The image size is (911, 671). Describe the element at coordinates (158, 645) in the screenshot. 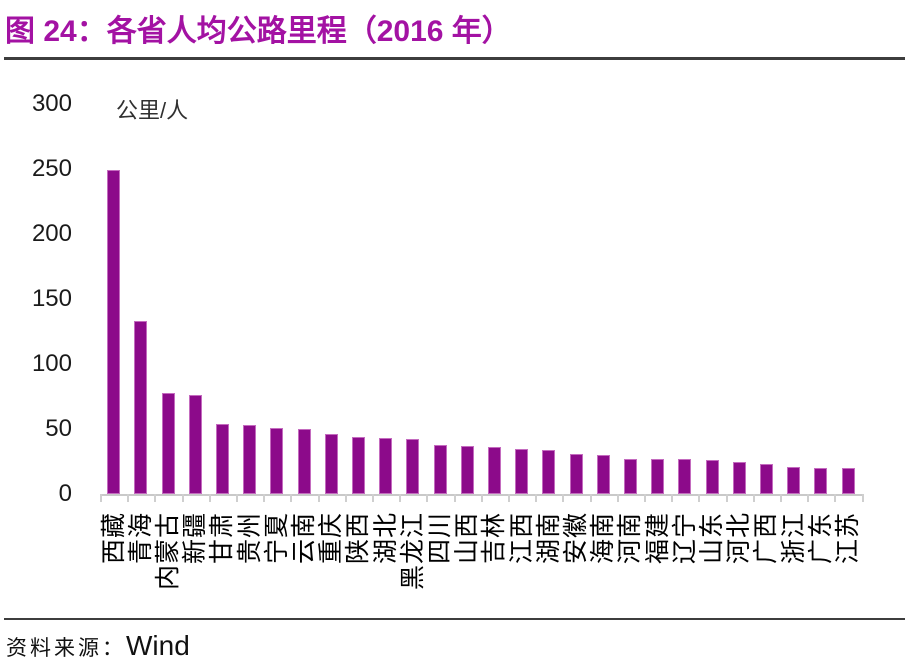

I see `source-name: Wind` at that location.